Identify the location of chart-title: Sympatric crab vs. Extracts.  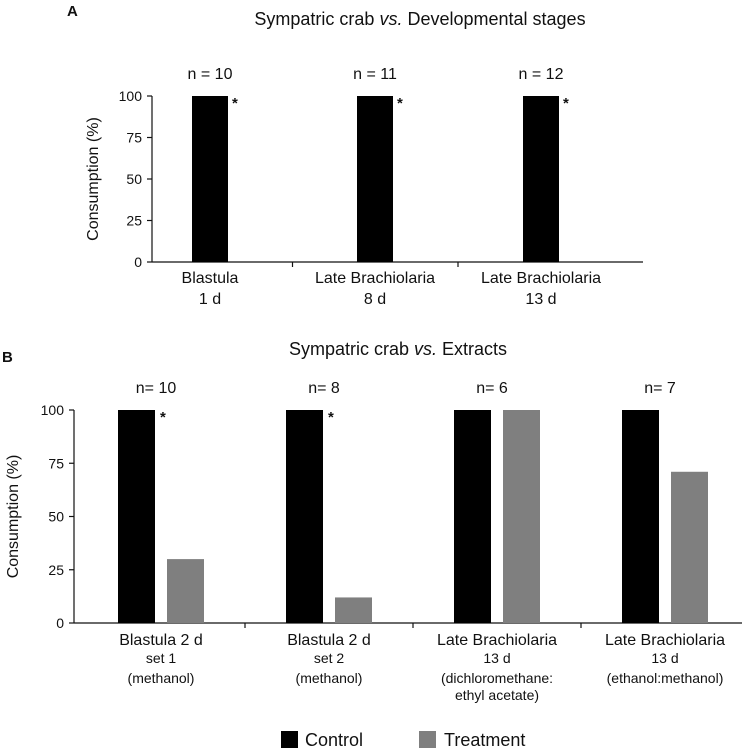
(398, 349).